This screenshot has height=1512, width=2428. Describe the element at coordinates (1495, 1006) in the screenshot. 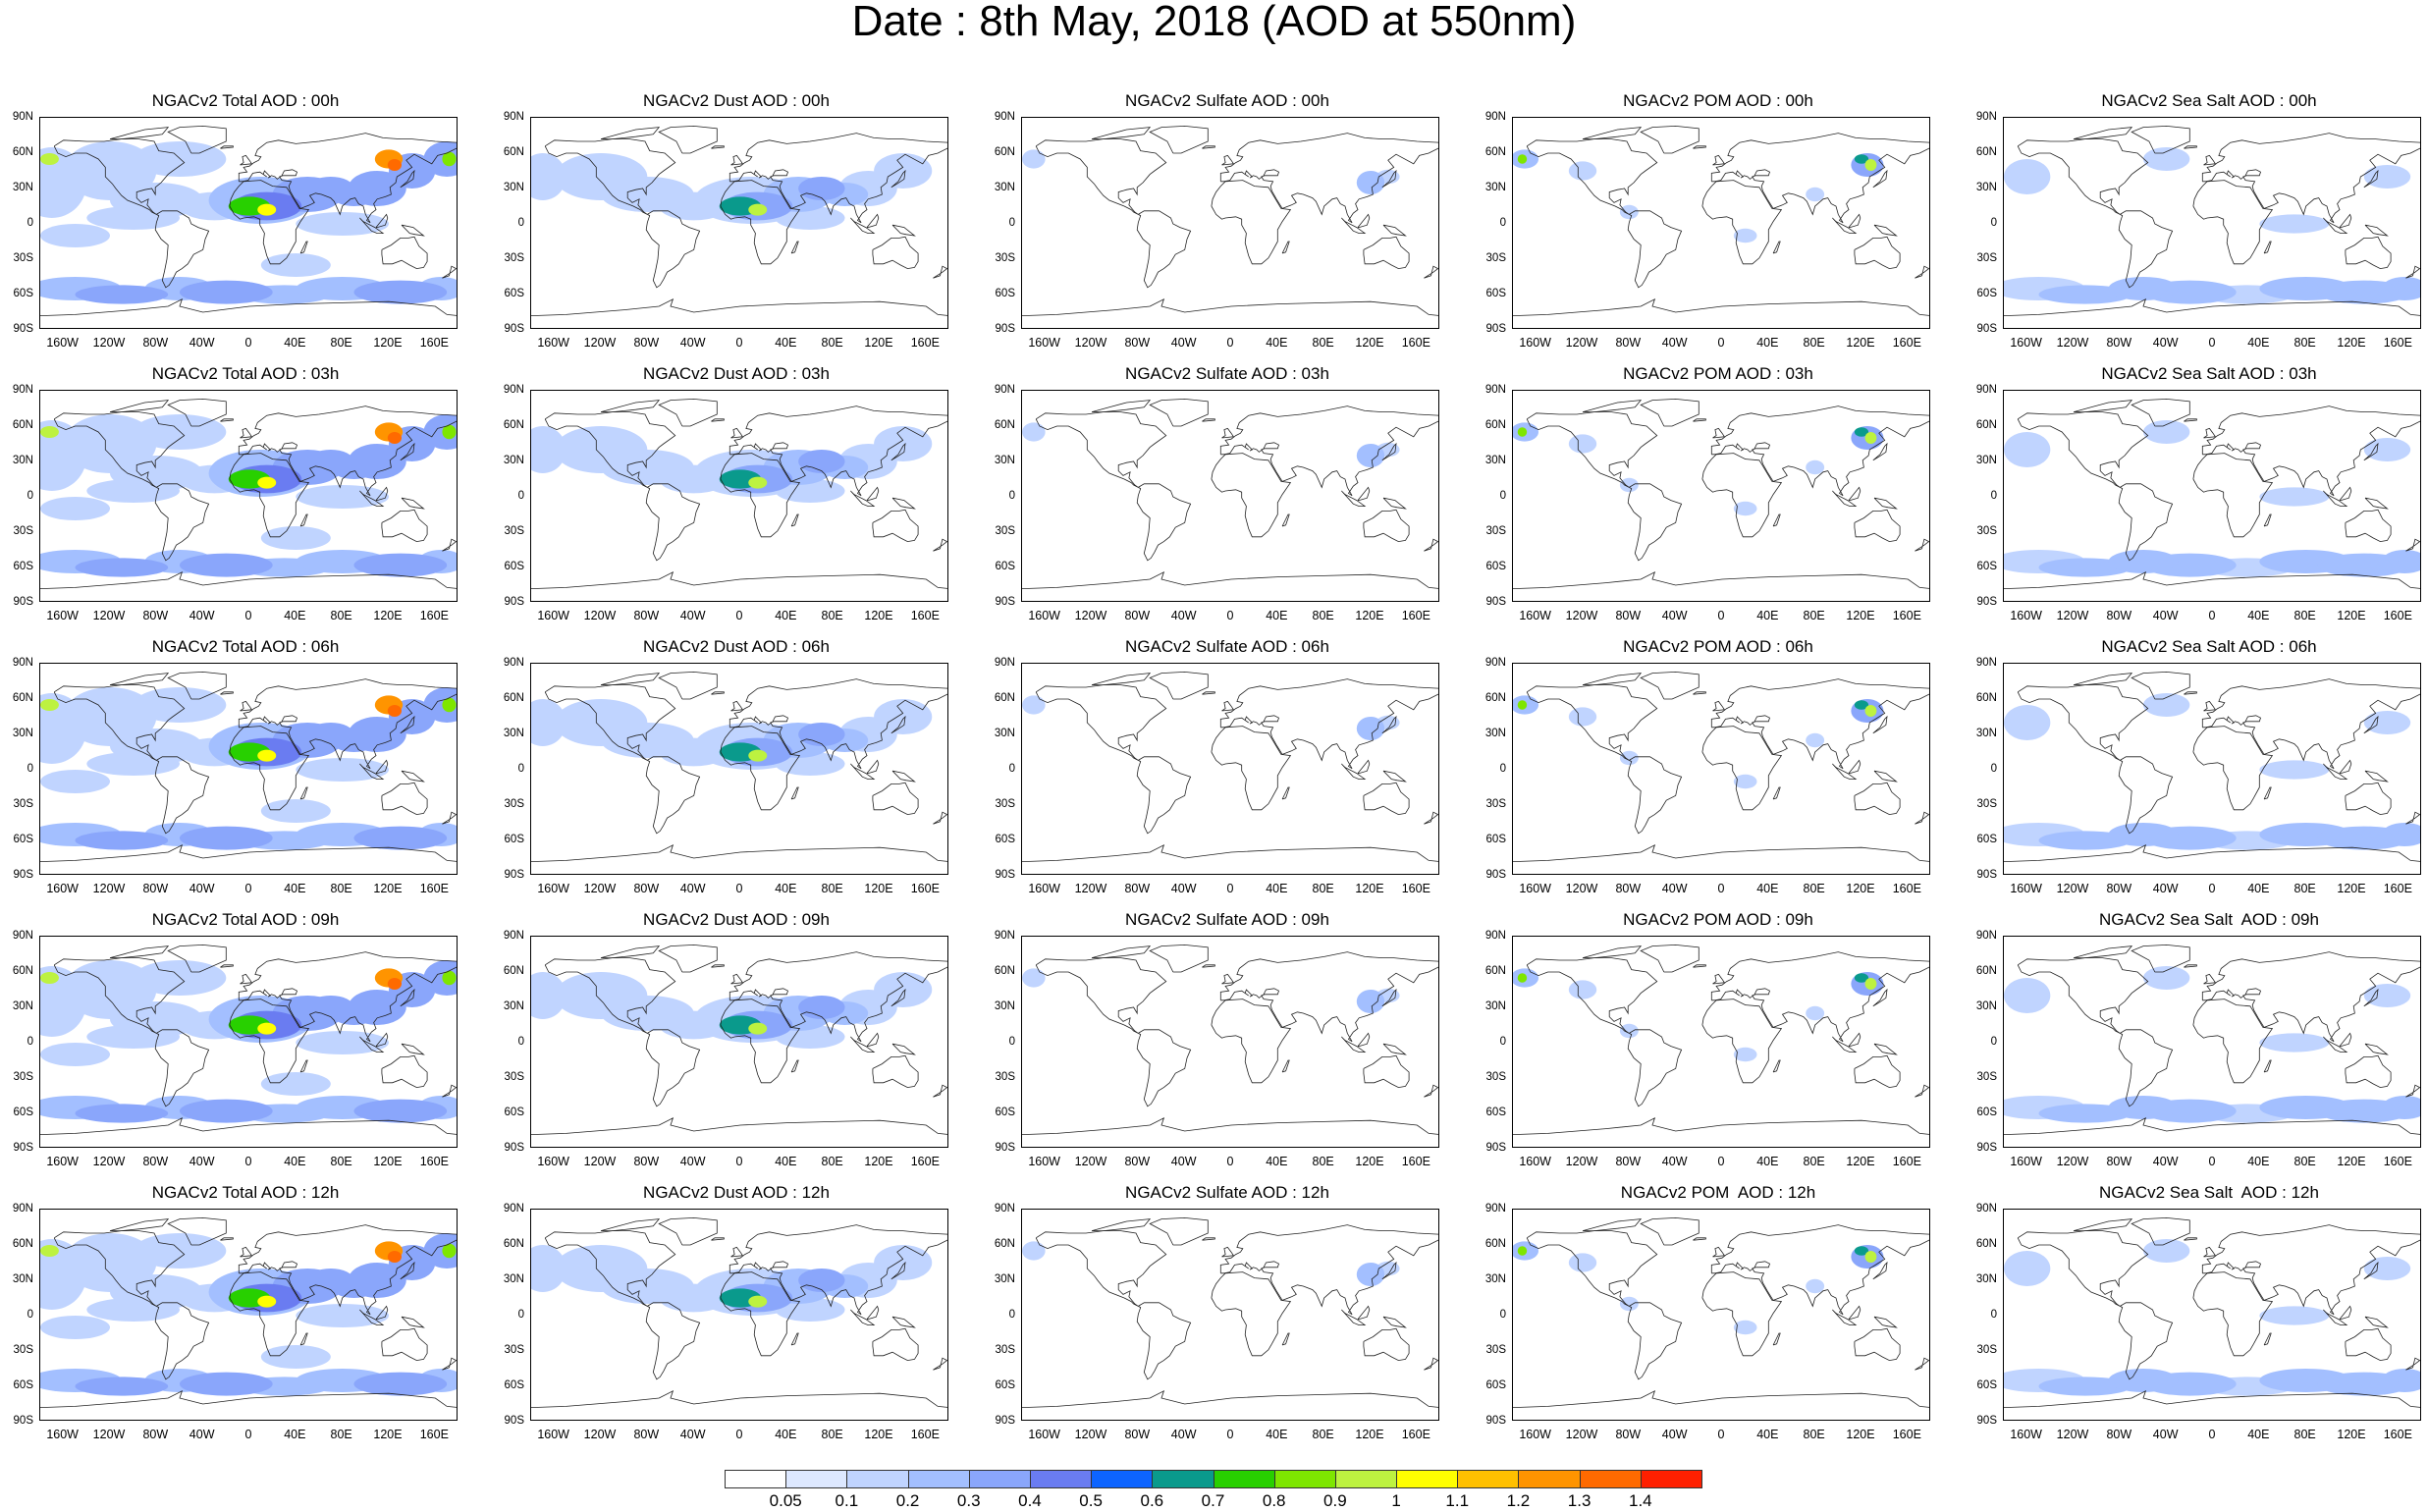

I see `latitude-tick-label: 30N` at that location.